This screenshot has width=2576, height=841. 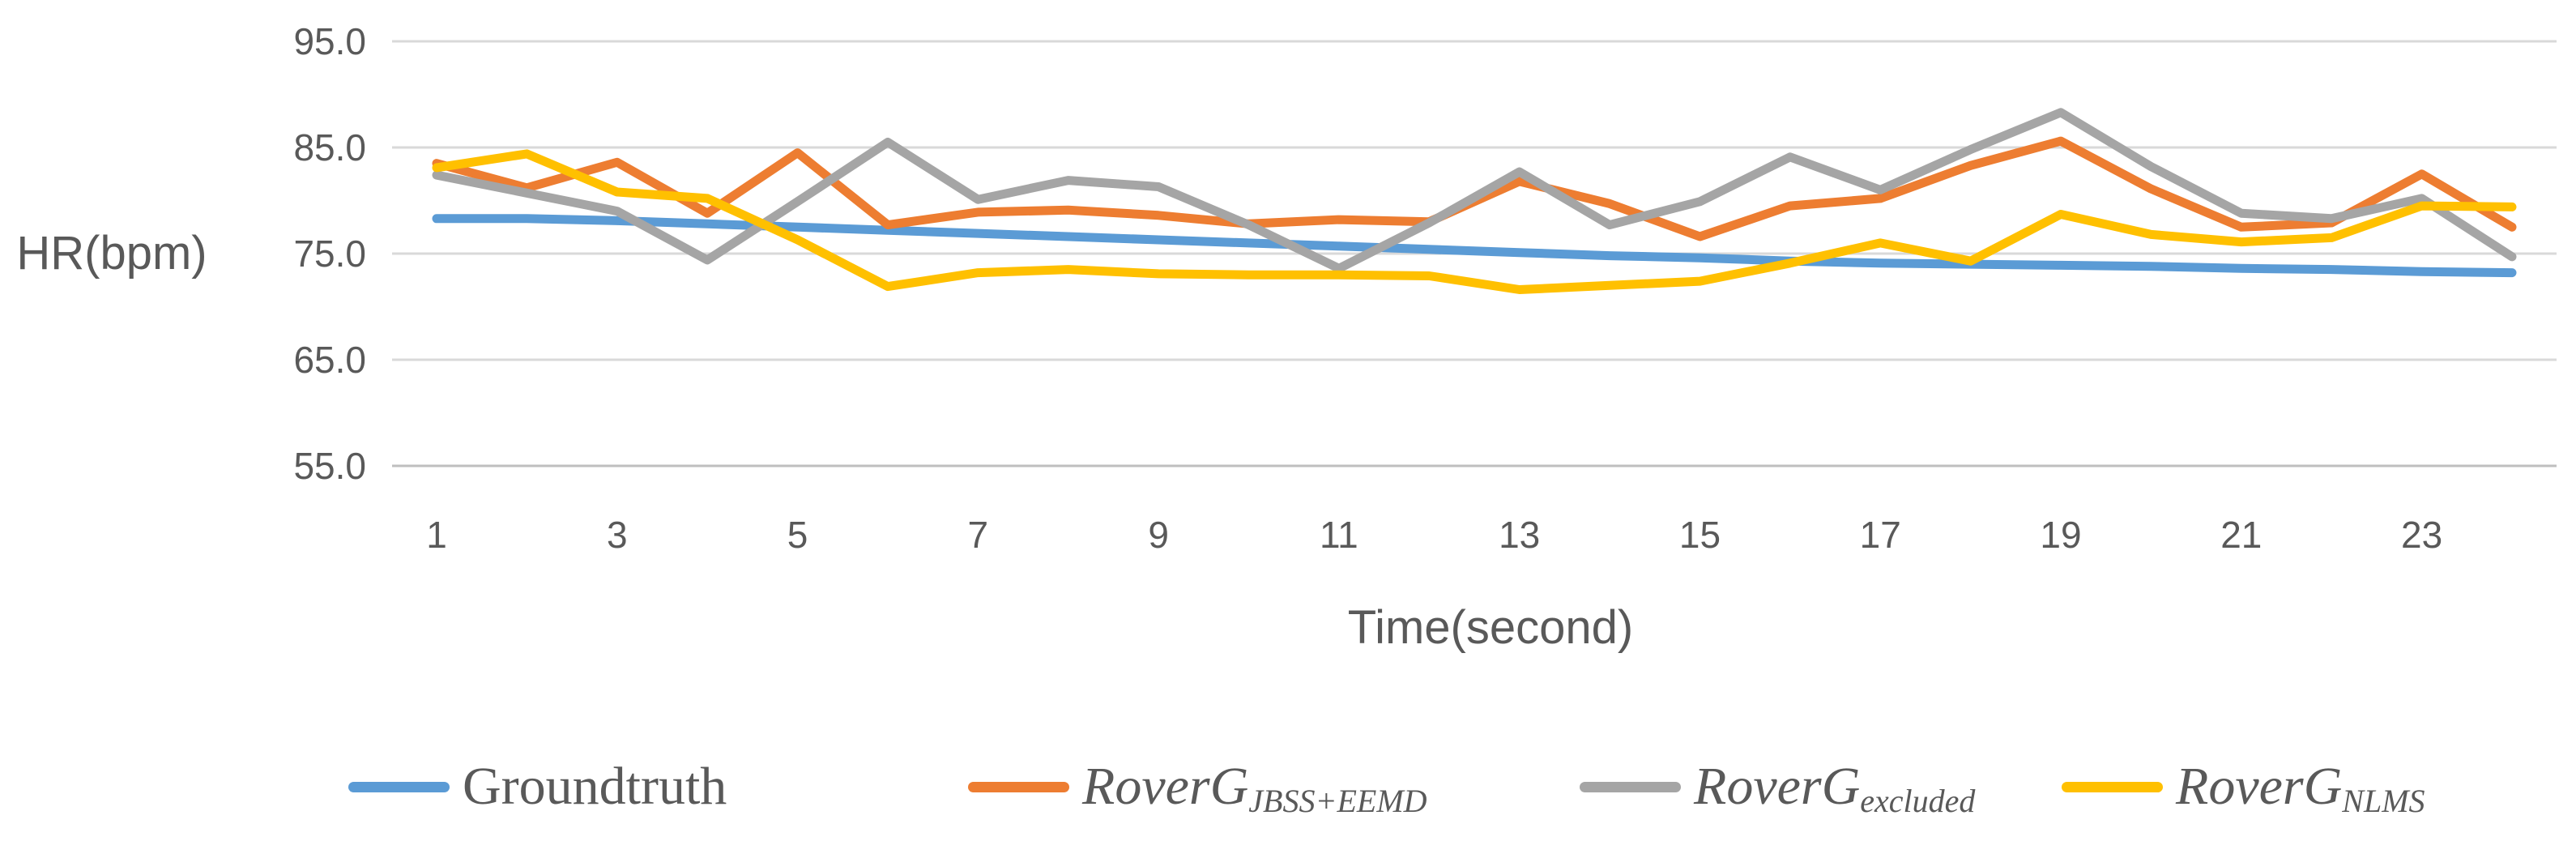 I want to click on x-tick-label: 15, so click(x=1700, y=535).